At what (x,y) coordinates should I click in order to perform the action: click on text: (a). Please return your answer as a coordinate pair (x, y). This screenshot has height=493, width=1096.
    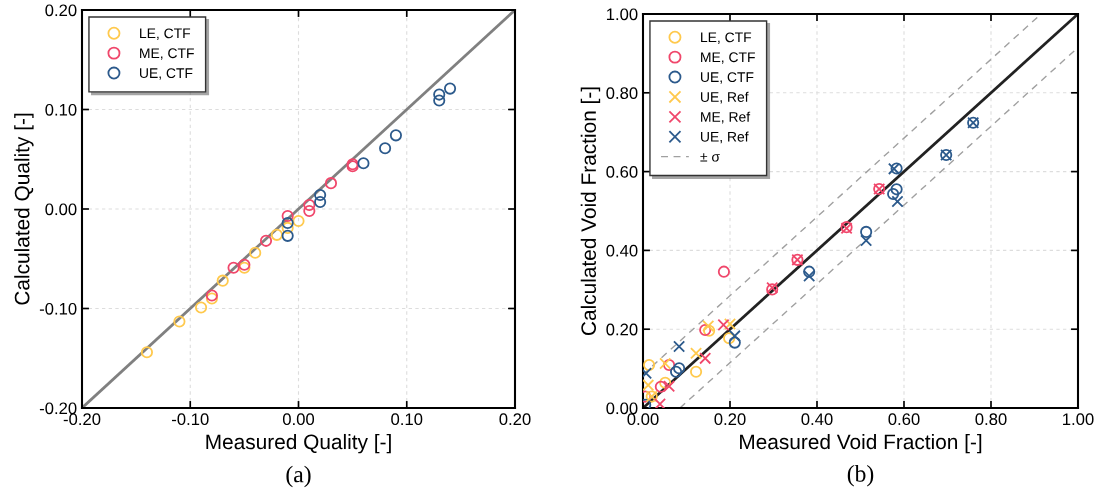
    Looking at the image, I should click on (298, 476).